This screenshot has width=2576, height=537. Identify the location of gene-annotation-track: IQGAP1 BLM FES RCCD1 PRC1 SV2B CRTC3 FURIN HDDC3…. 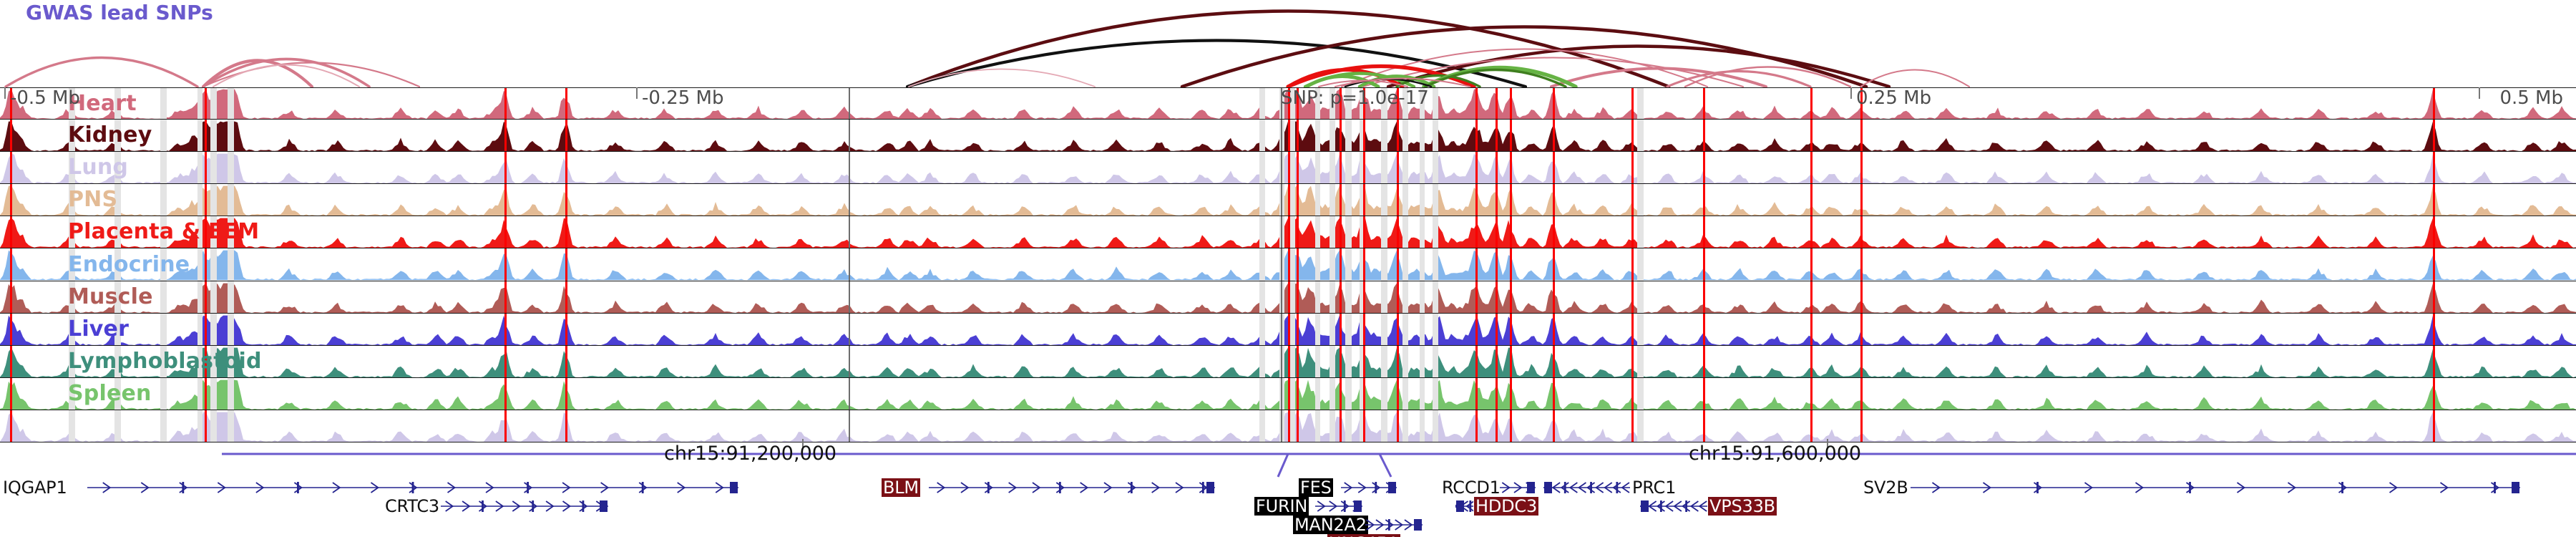
(1288, 507).